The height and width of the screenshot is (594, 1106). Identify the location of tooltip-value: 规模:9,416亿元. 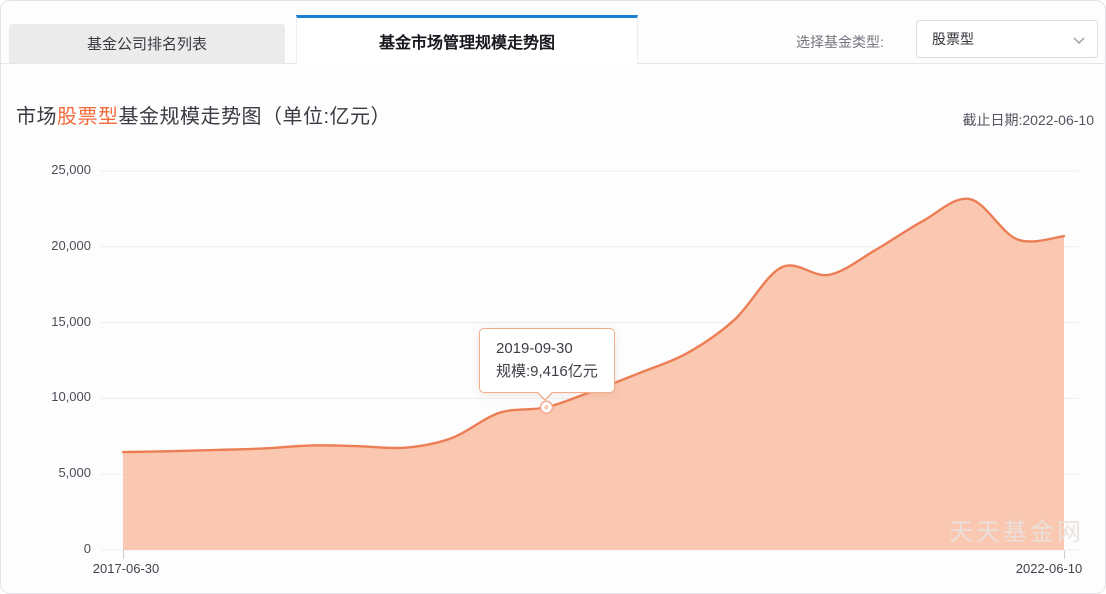
(547, 371).